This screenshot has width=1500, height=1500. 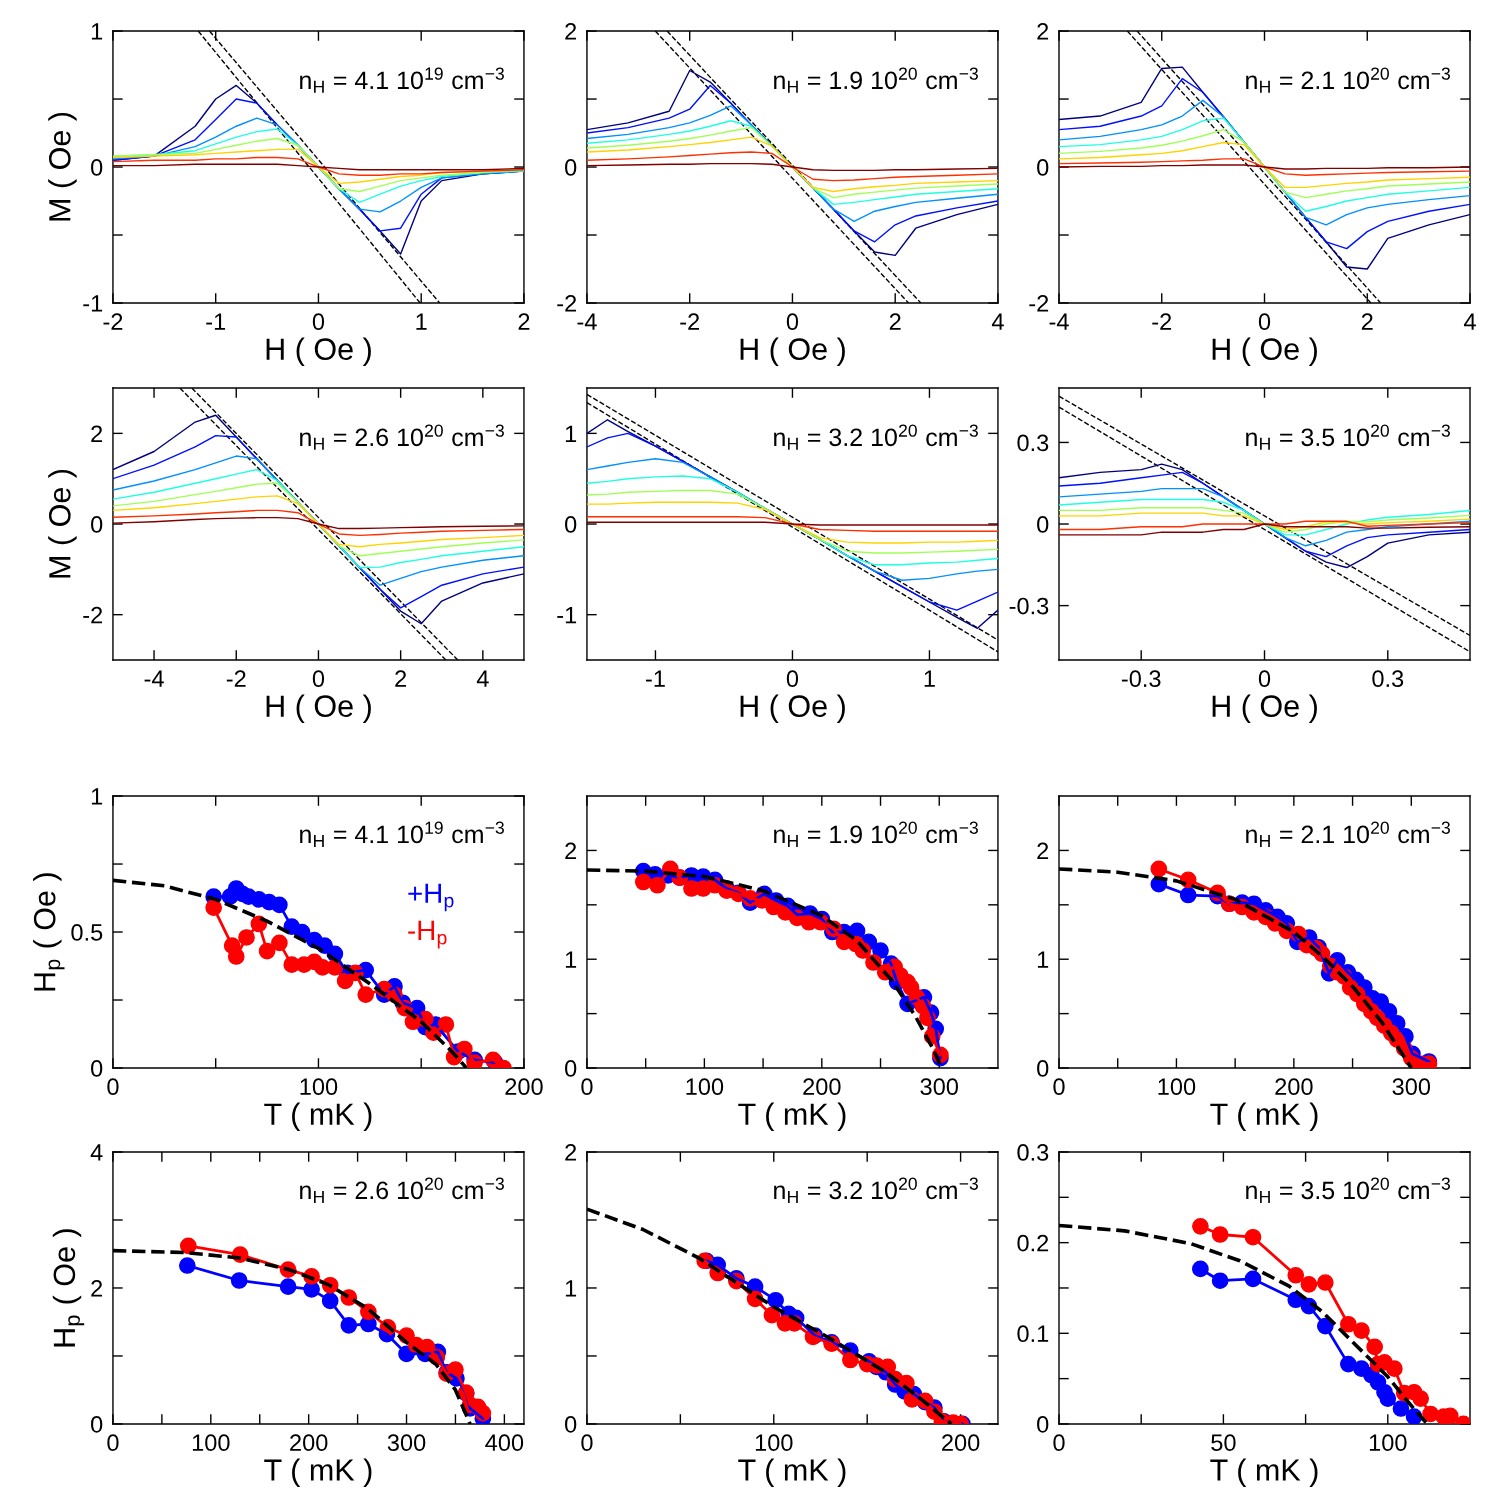 I want to click on x-tick-label: 1, so click(x=929, y=678).